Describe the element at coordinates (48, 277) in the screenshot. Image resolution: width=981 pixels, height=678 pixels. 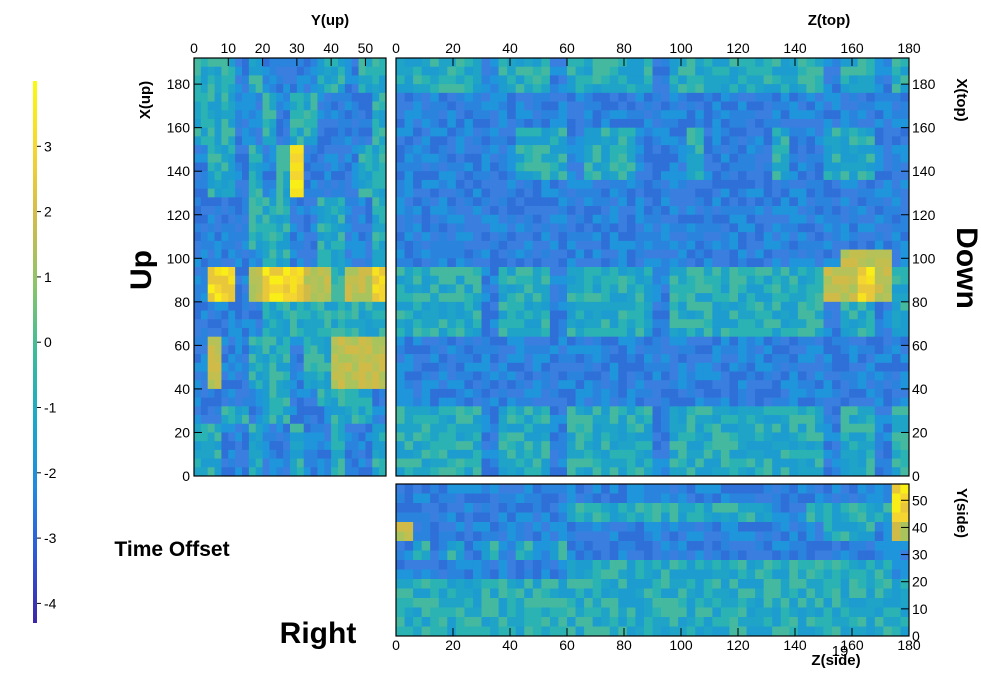
I see `colorbar-tick-label: 1` at that location.